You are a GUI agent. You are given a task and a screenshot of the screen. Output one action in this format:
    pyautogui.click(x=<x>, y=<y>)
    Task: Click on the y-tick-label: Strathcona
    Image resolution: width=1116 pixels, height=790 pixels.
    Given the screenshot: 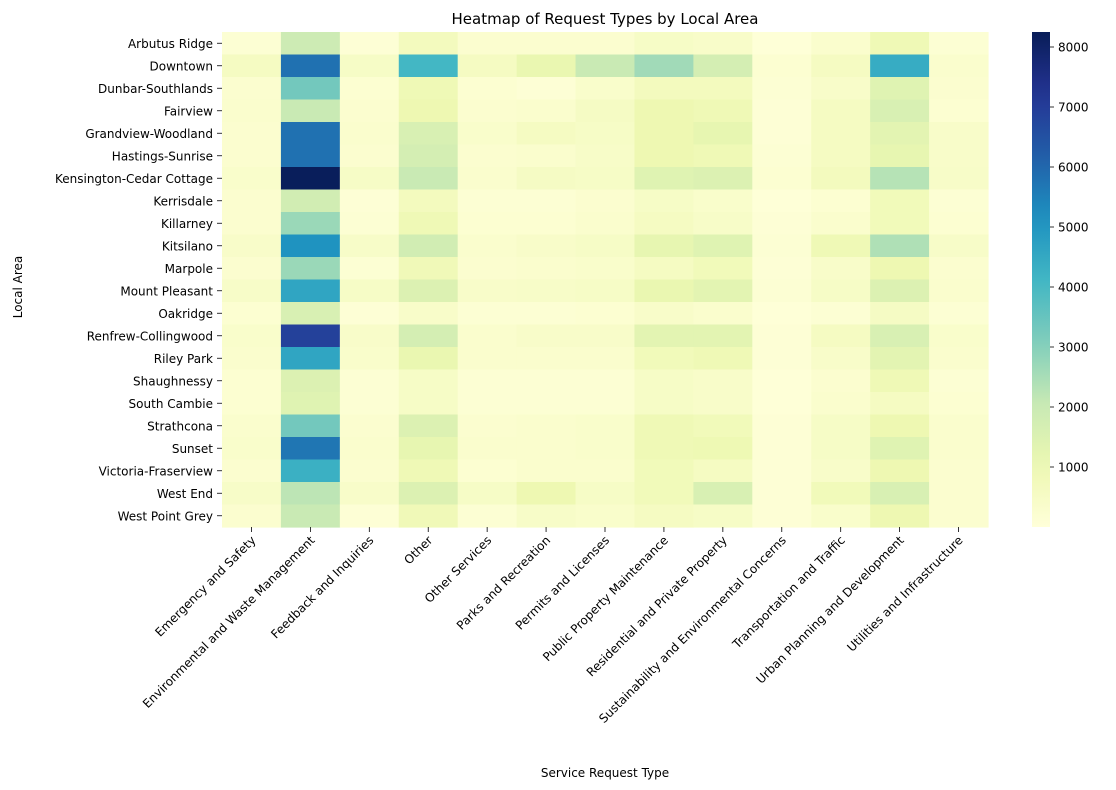 What is the action you would take?
    pyautogui.click(x=180, y=426)
    